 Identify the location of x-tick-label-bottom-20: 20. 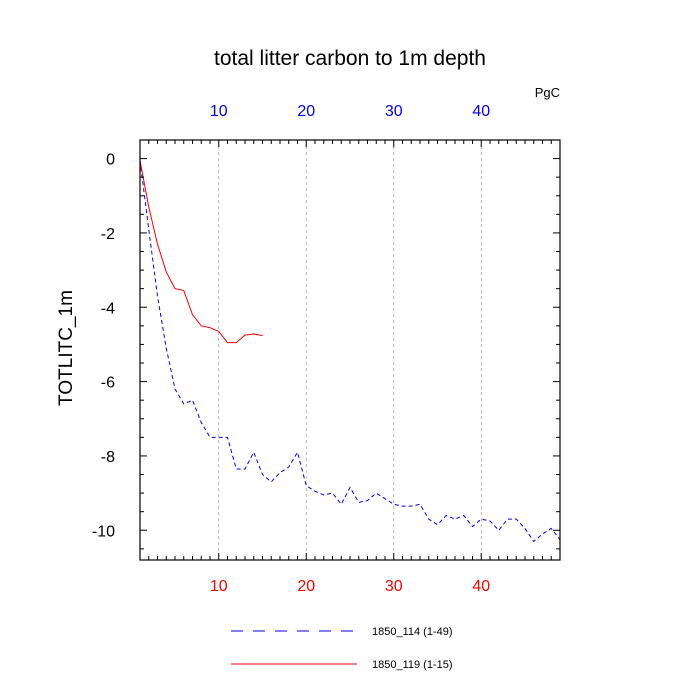
(306, 586).